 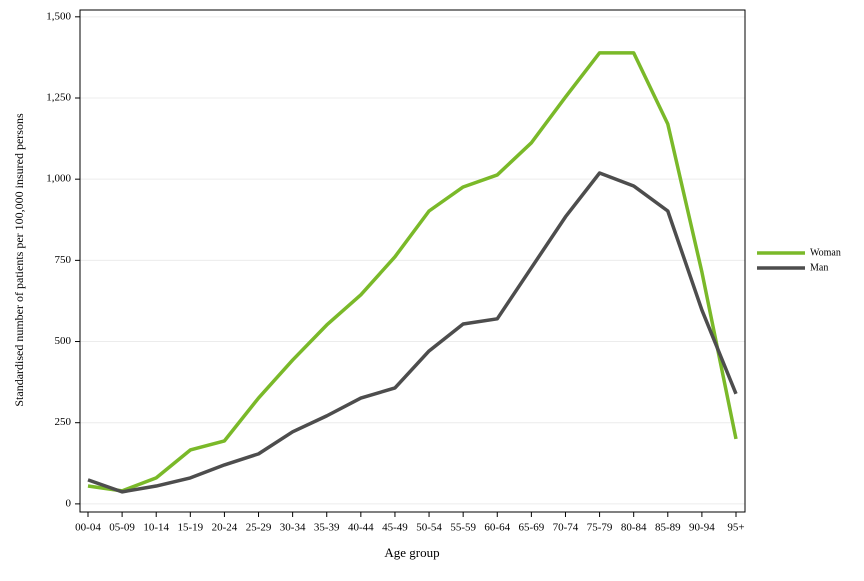 What do you see at coordinates (668, 528) in the screenshot?
I see `x-tick-label: 85-89` at bounding box center [668, 528].